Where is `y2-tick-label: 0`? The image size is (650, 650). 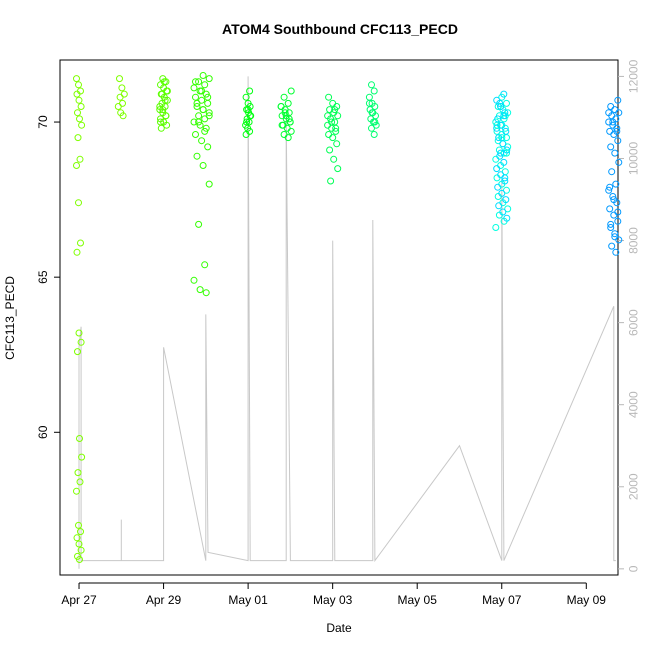
y2-tick-label: 0 is located at coordinates (634, 568).